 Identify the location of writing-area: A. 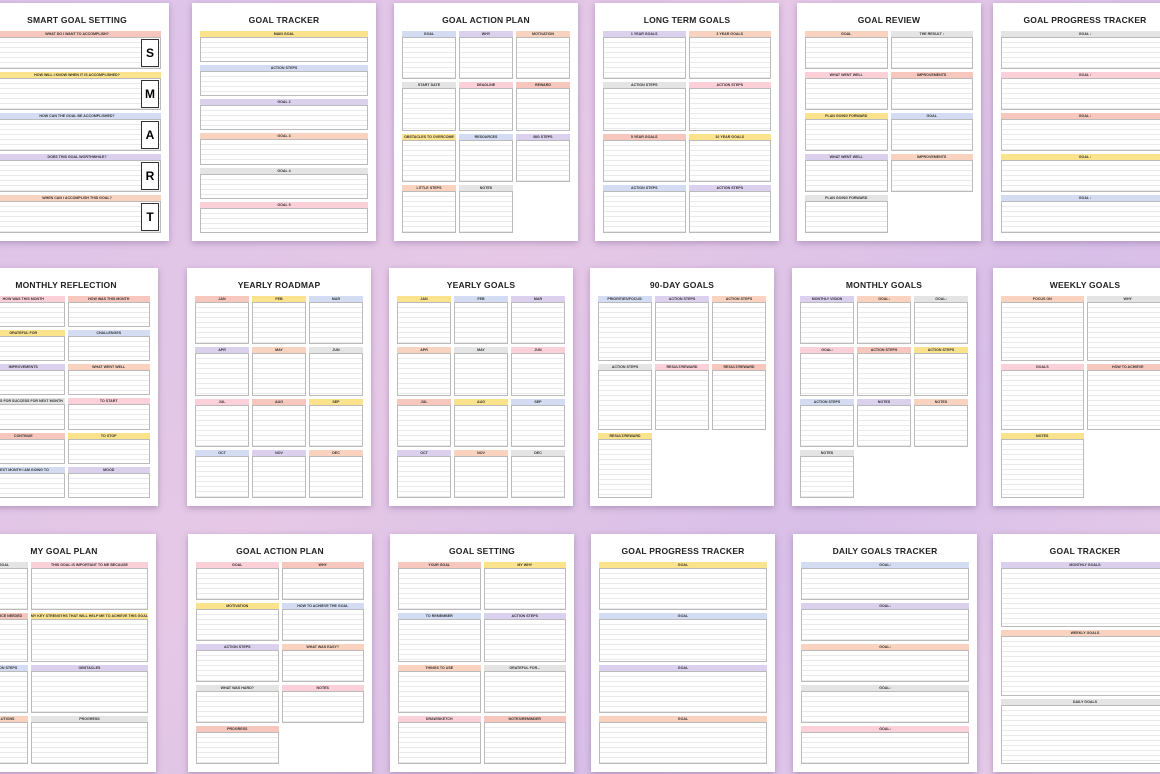
(80, 135).